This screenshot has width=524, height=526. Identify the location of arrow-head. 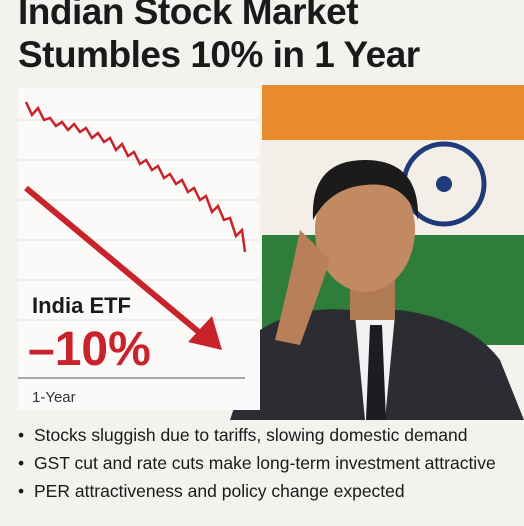
(205, 333).